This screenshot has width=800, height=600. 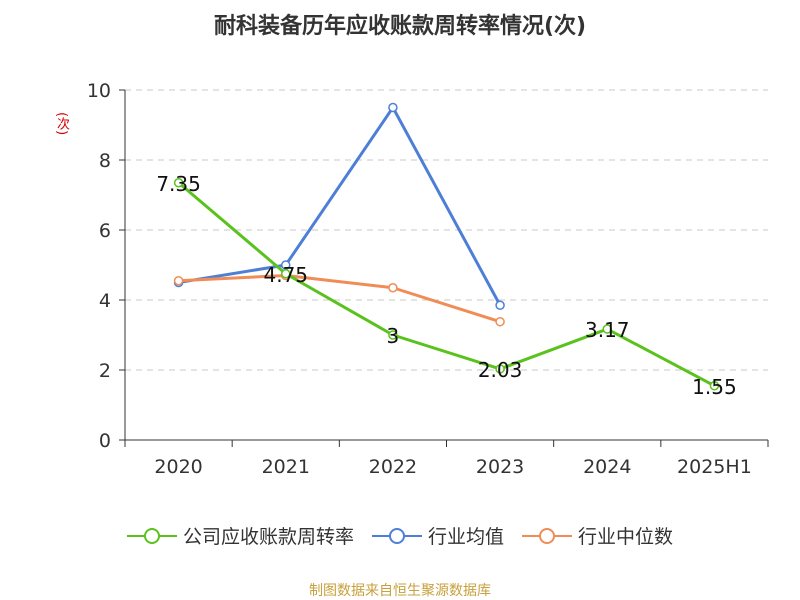 What do you see at coordinates (393, 467) in the screenshot?
I see `x-tick-label: 2022` at bounding box center [393, 467].